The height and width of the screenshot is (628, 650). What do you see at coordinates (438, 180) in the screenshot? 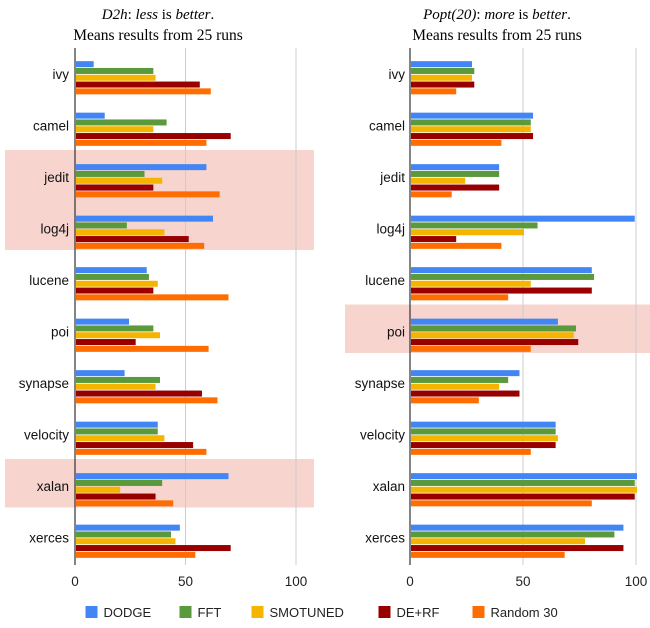
I see `bar-smotuned-jedit` at bounding box center [438, 180].